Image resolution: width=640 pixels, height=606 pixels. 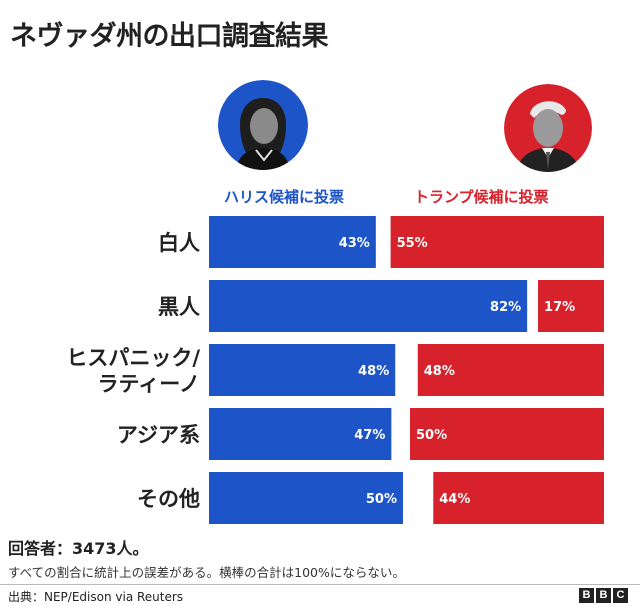 I want to click on harris-data-label: 48%, so click(x=373, y=371).